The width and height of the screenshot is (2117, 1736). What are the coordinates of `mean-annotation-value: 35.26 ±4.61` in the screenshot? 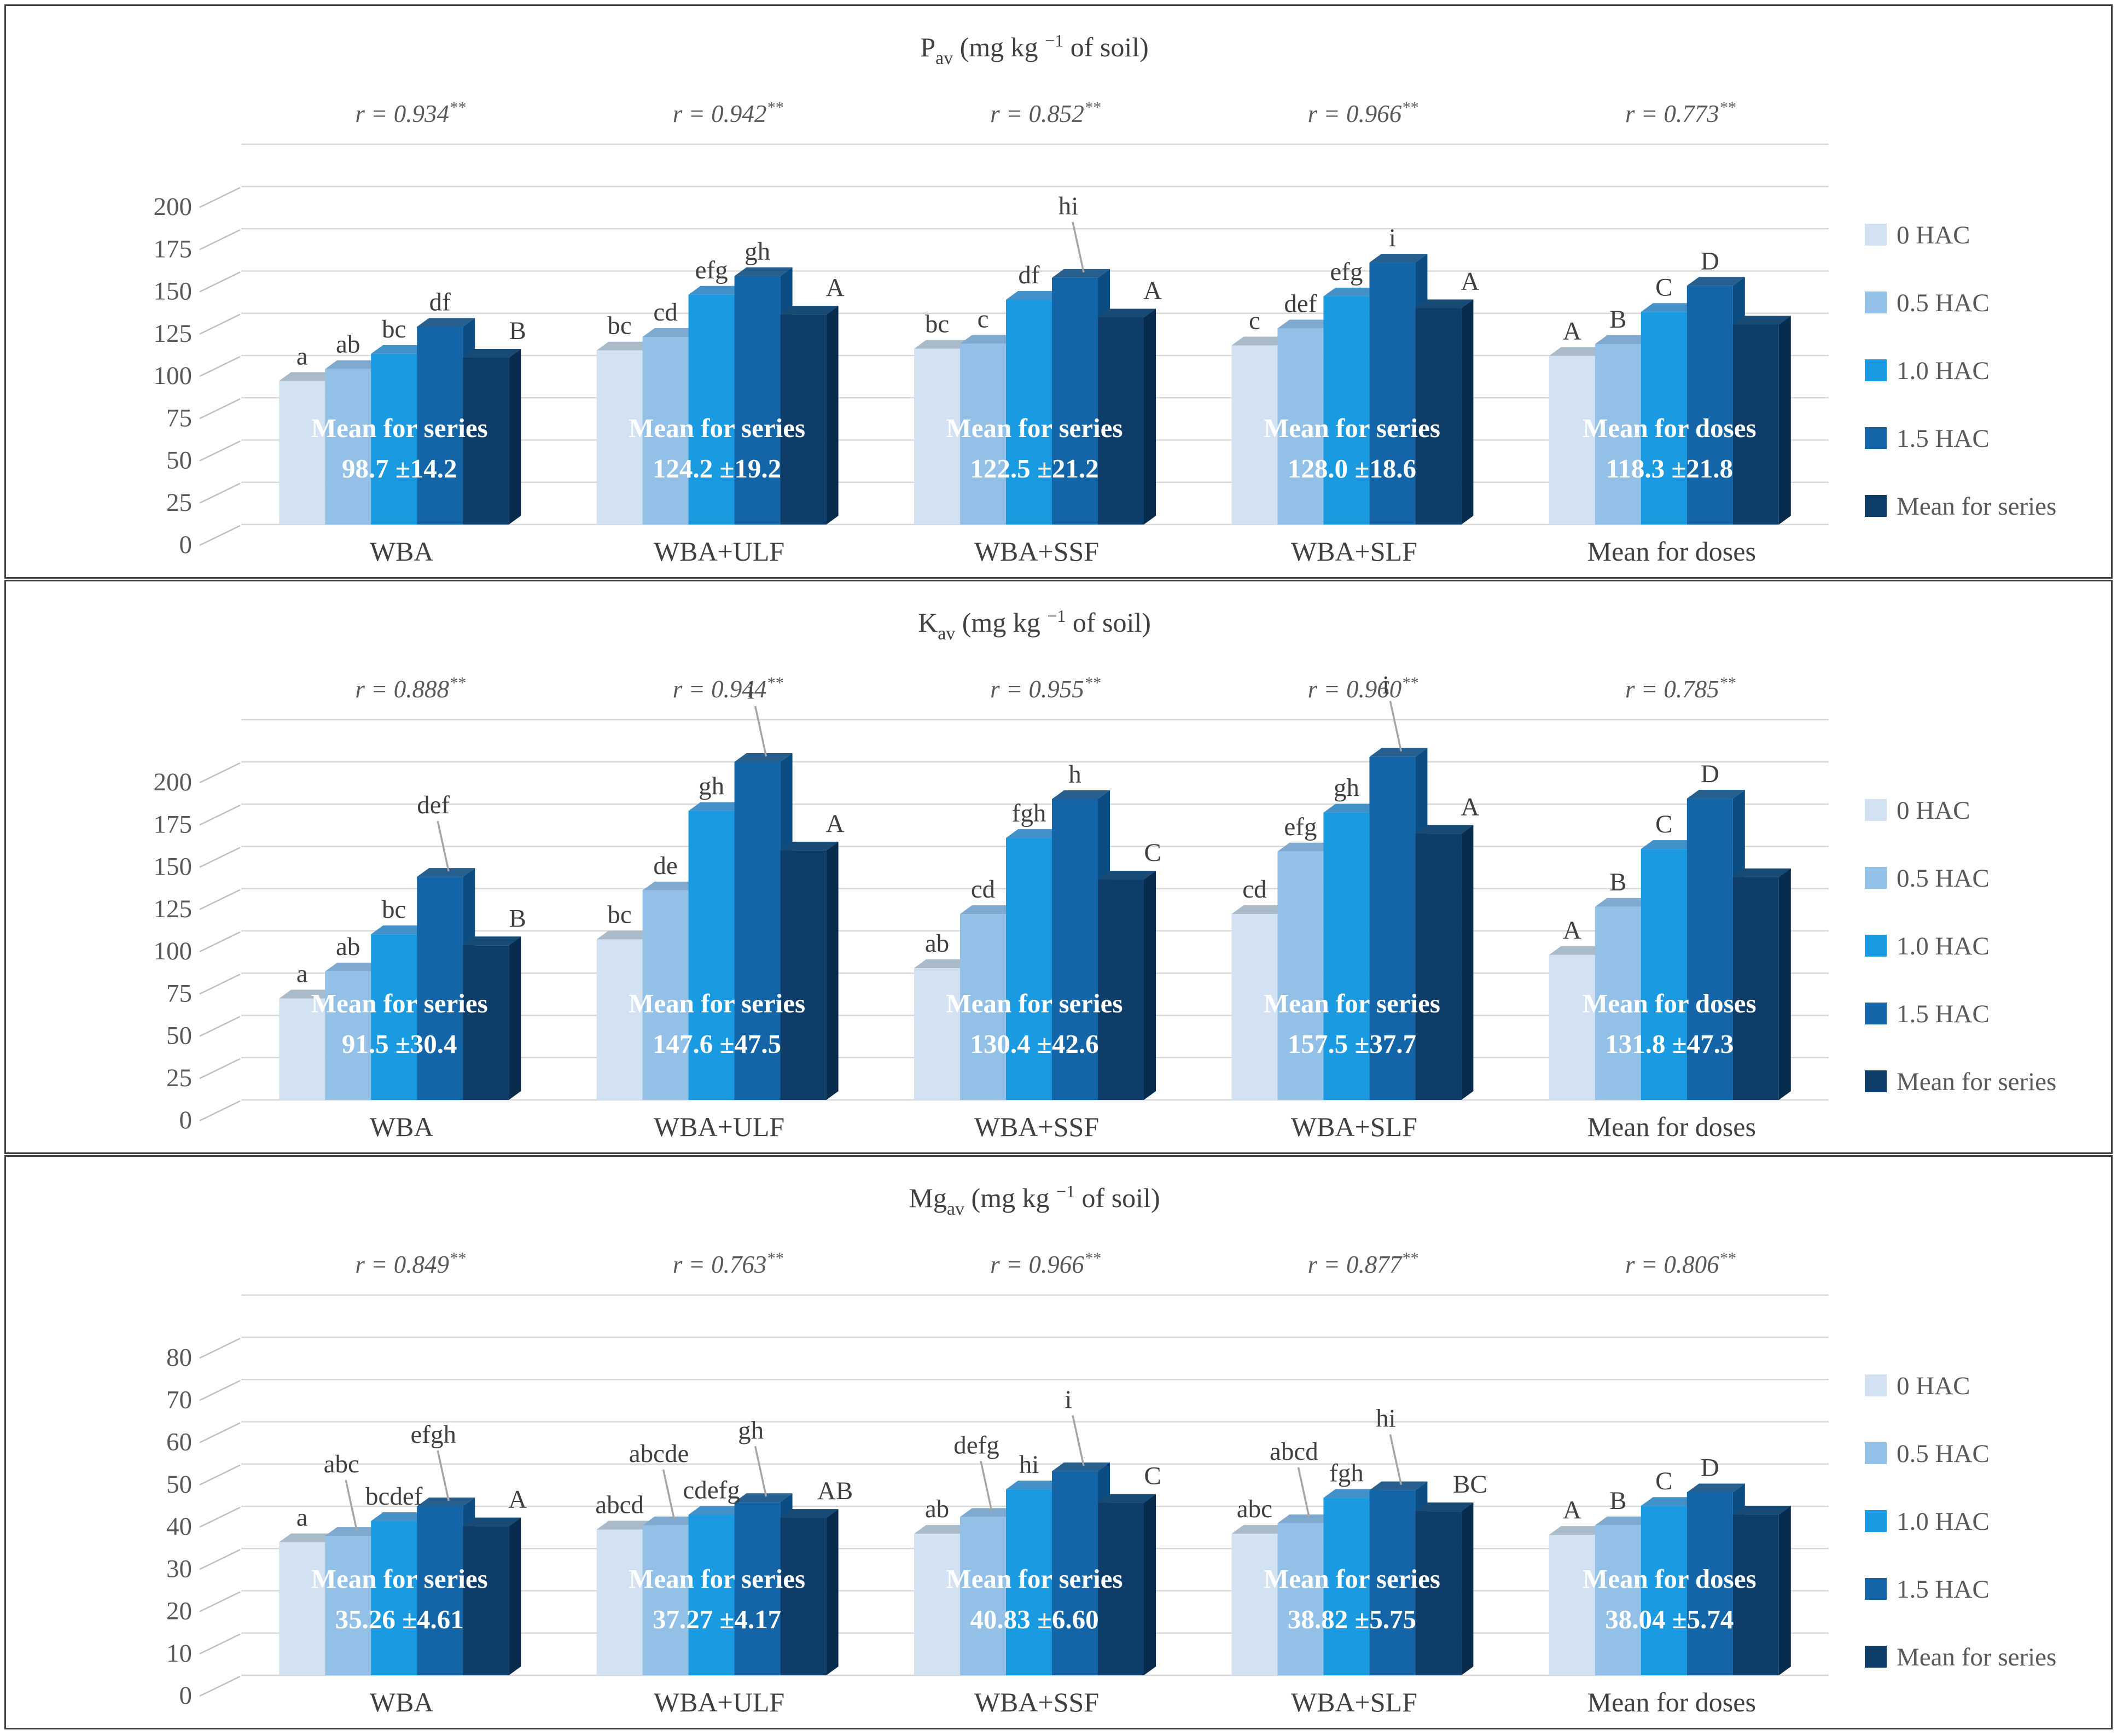 It's located at (399, 1619).